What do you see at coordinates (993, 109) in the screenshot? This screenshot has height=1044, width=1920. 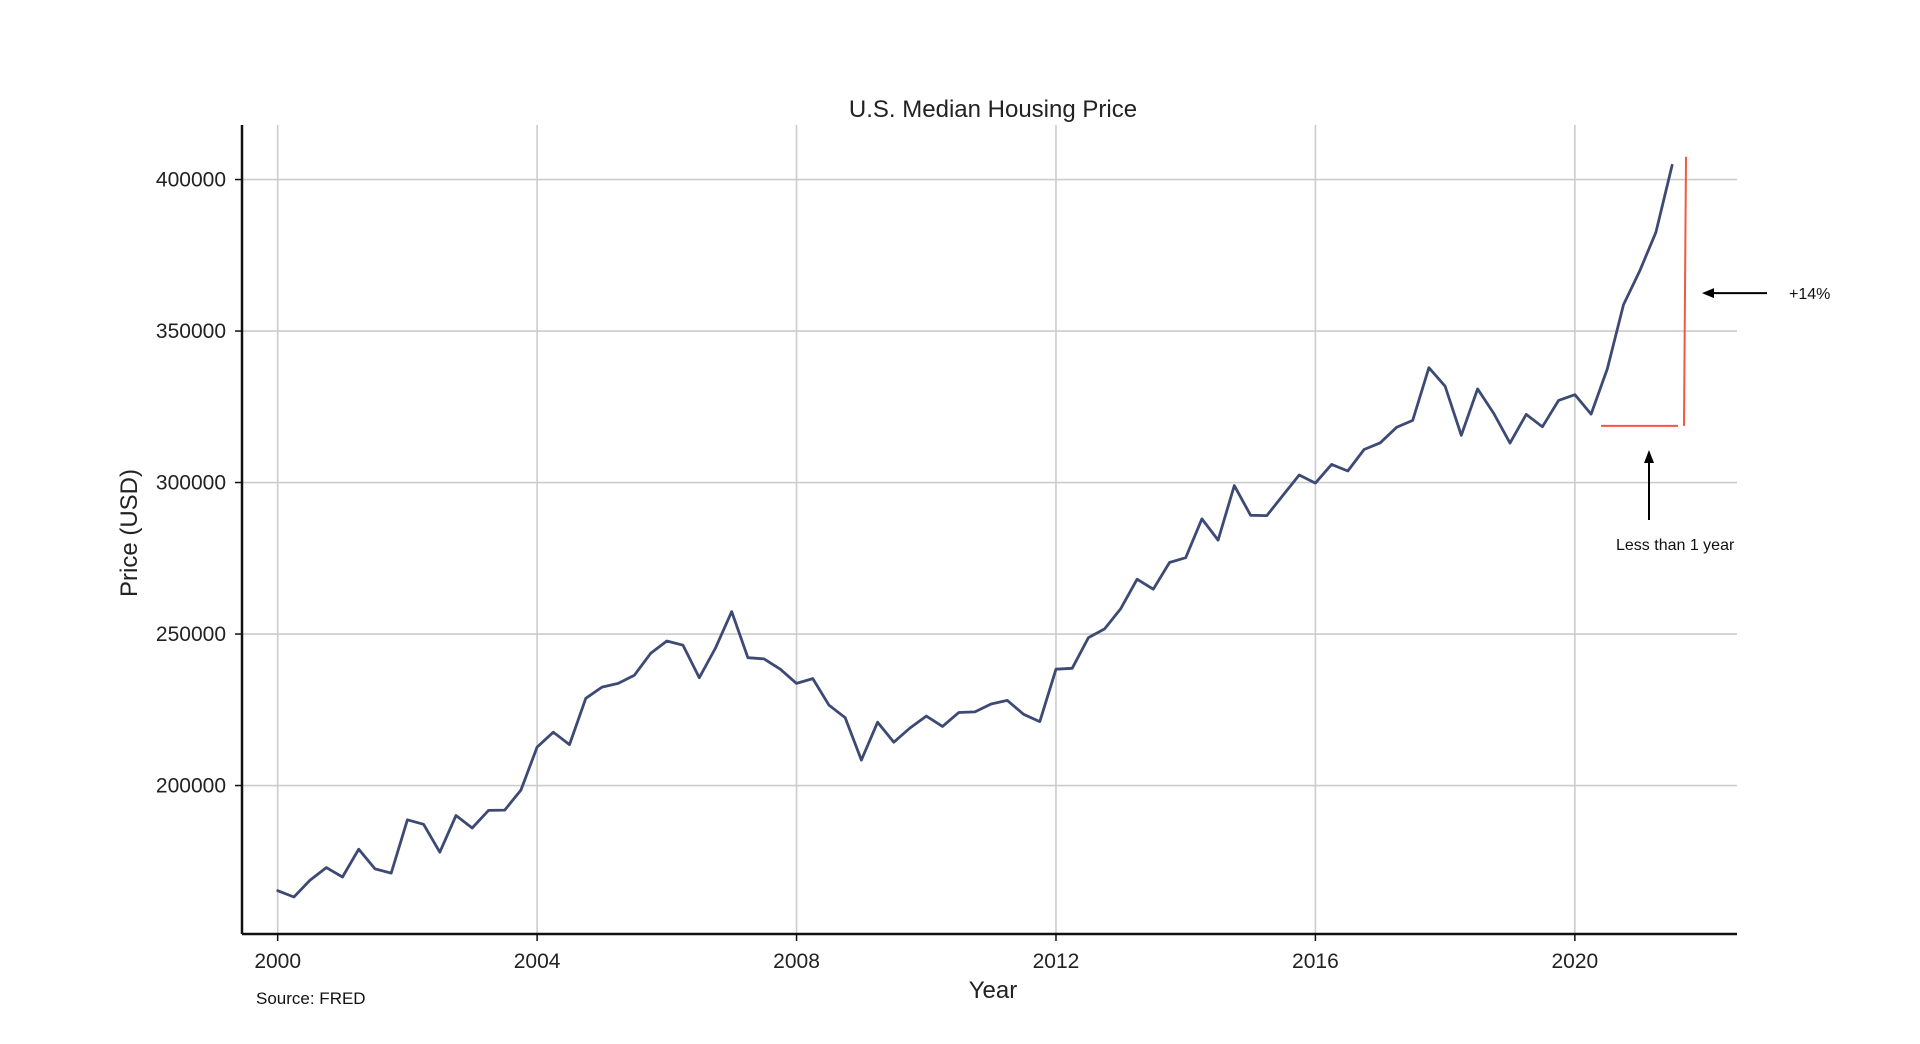 I see `chart-title: U.S. Median Housing Price` at bounding box center [993, 109].